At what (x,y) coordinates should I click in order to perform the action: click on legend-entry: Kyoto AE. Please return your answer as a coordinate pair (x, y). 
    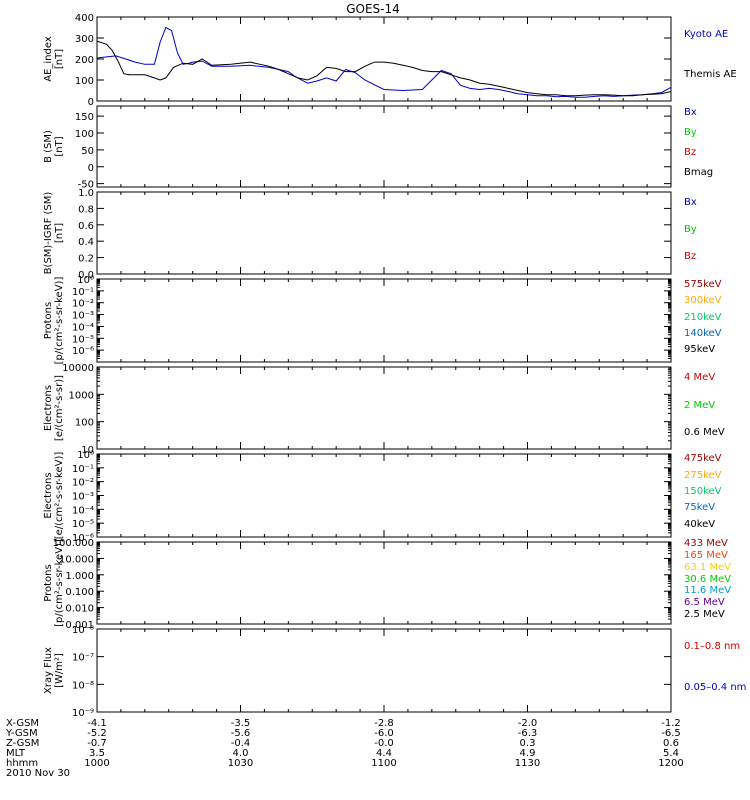
    Looking at the image, I should click on (706, 34).